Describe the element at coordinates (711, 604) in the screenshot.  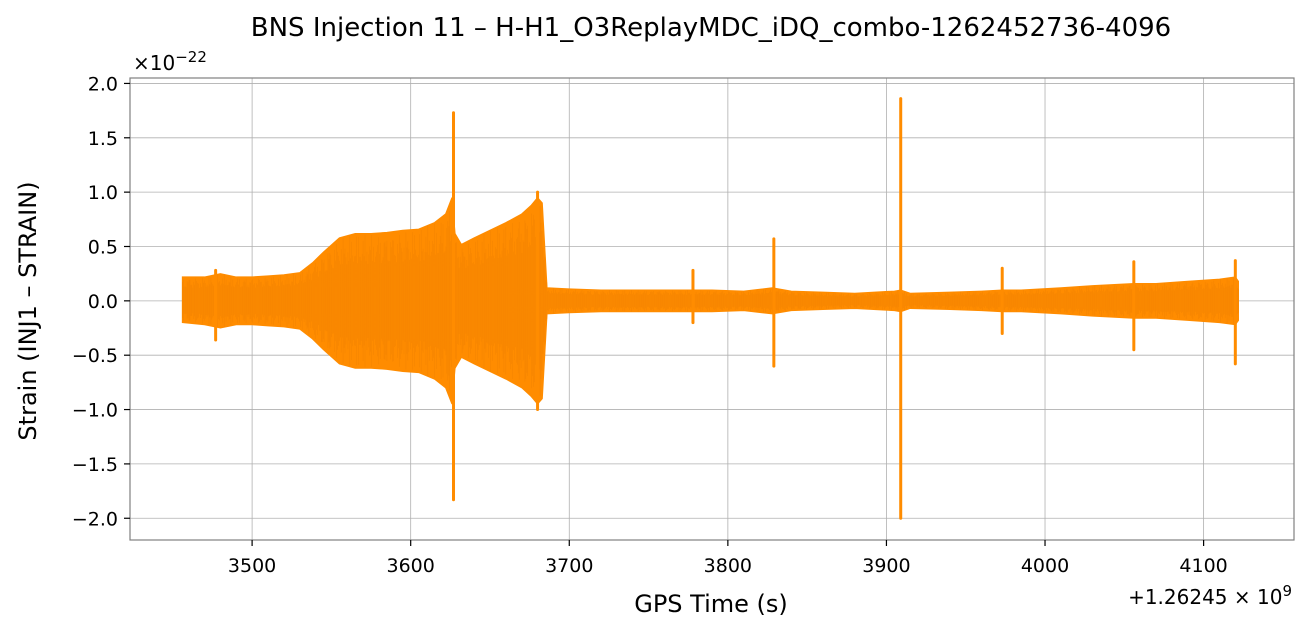
I see `x-axis-label: GPS Time (s)` at that location.